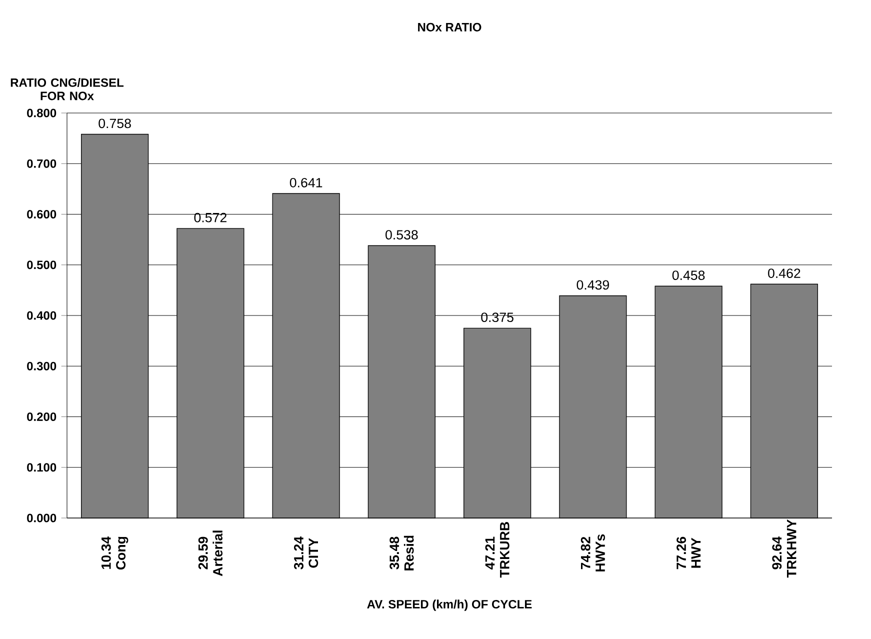  What do you see at coordinates (688, 553) in the screenshot?
I see `x-tick-label: 77.26 HWY` at bounding box center [688, 553].